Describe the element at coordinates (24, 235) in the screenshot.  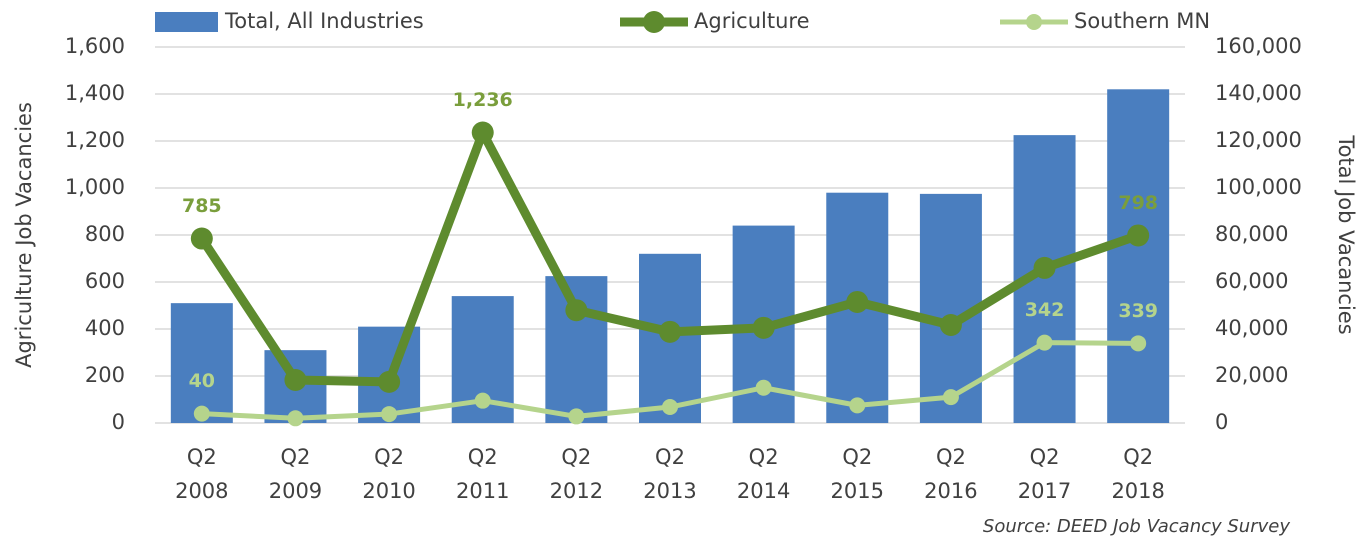
I see `y-axis-title: Agriculture Job Vacancies` at that location.